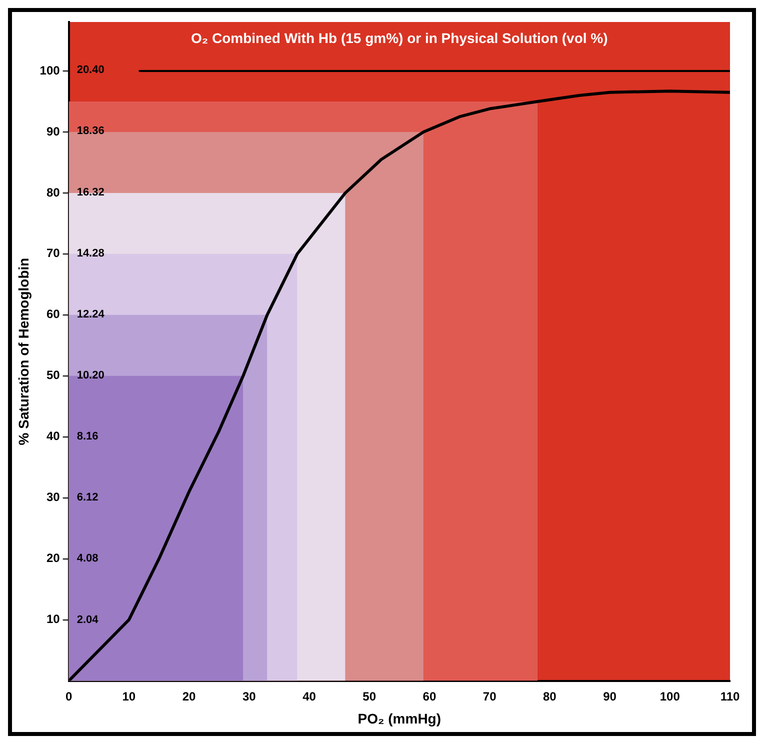 The width and height of the screenshot is (768, 755). I want to click on y-axis-title: % Saturation of Hemoglobin, so click(23, 352).